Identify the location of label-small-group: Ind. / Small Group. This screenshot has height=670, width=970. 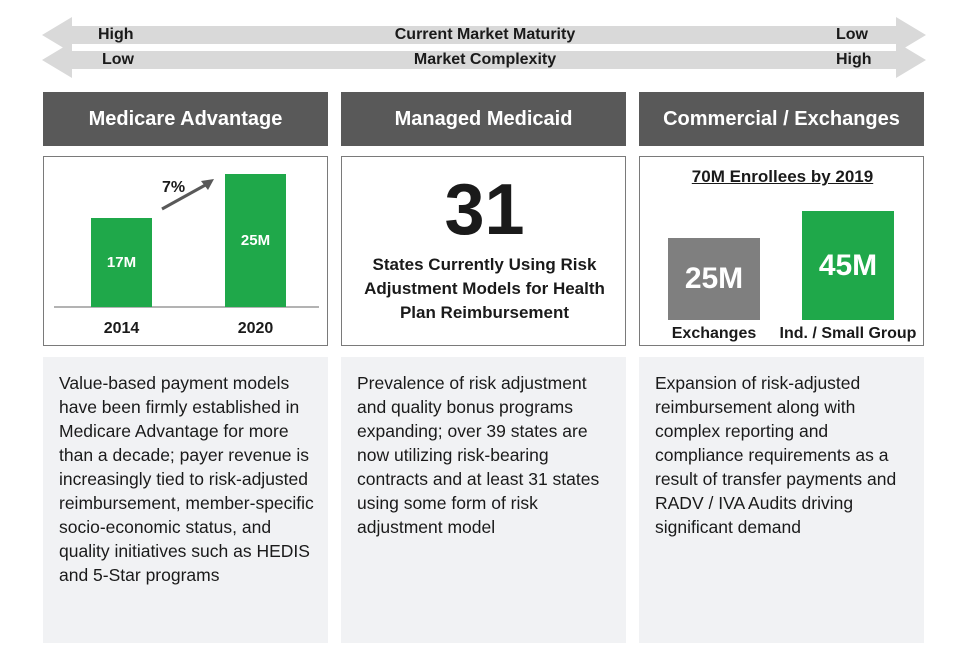
(848, 333).